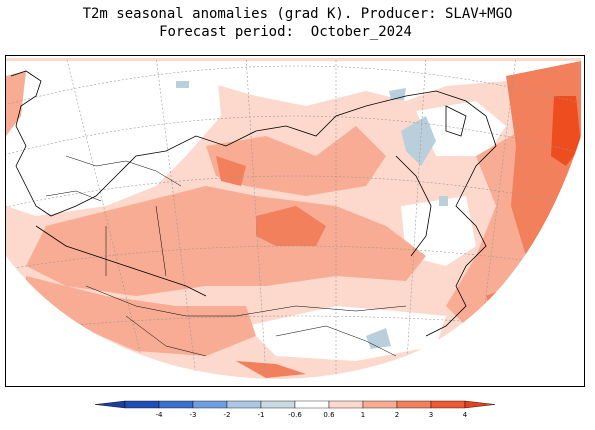 The image size is (595, 430). I want to click on legend-tick-label: 1, so click(363, 415).